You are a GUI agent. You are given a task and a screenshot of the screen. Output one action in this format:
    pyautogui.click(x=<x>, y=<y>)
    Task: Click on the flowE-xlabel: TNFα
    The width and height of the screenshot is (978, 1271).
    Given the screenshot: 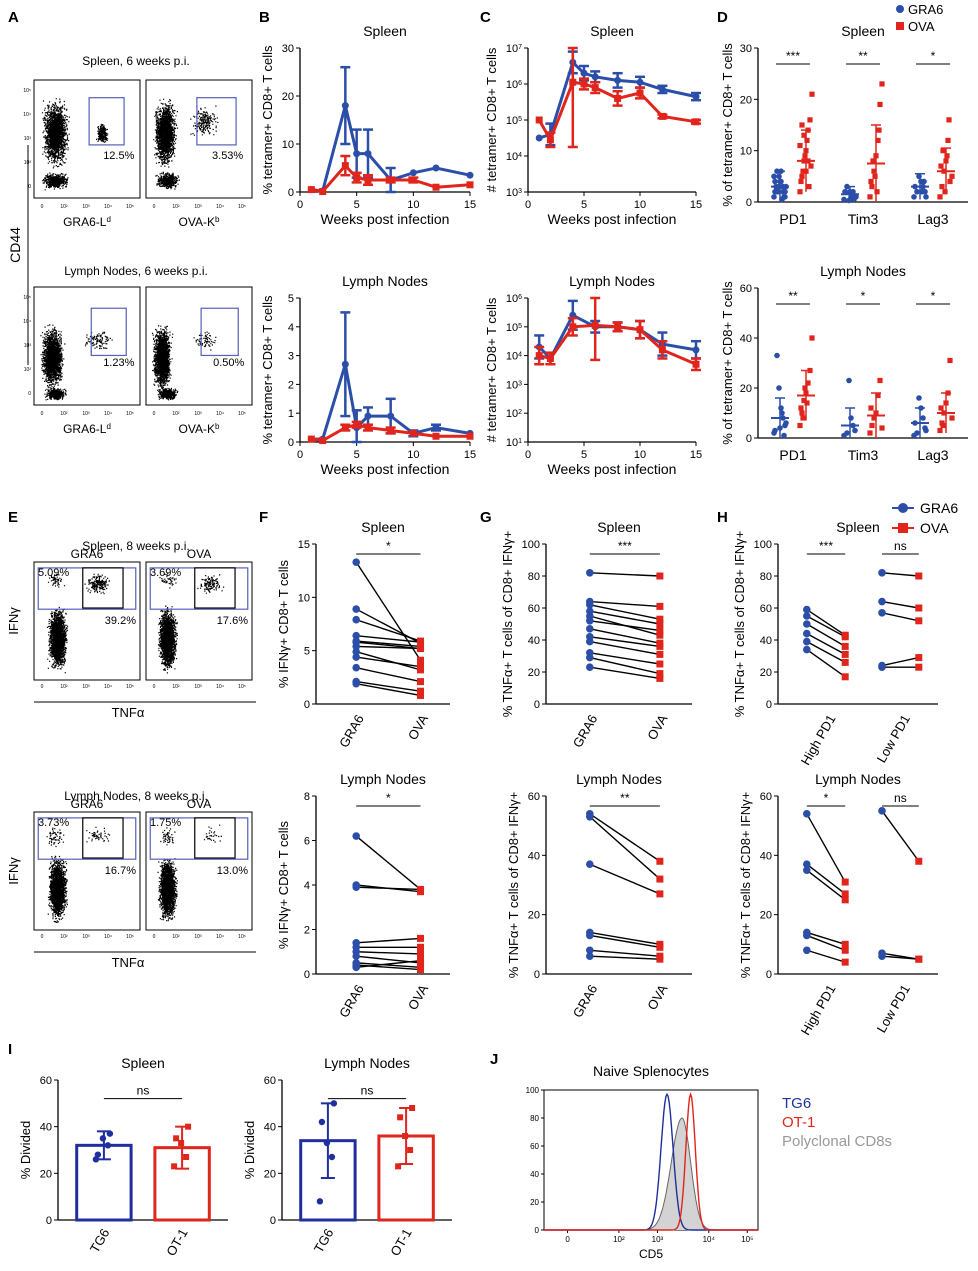 What is the action you would take?
    pyautogui.click(x=128, y=712)
    